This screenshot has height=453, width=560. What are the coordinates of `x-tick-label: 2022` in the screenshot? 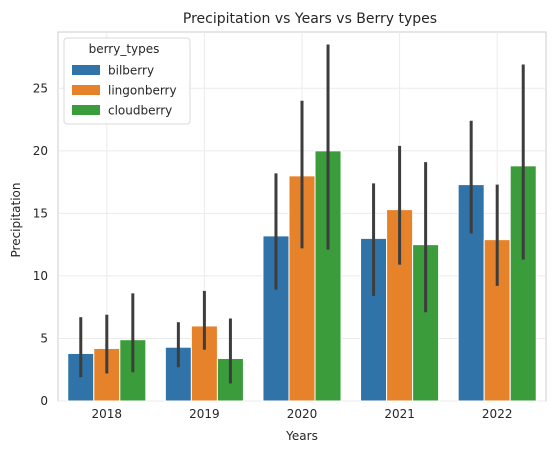 It's located at (497, 414).